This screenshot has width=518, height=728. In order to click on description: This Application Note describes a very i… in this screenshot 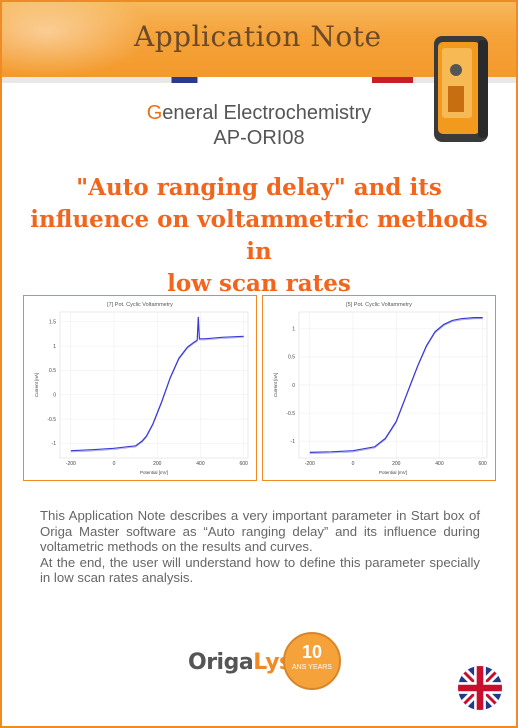, I will do `click(260, 547)`.